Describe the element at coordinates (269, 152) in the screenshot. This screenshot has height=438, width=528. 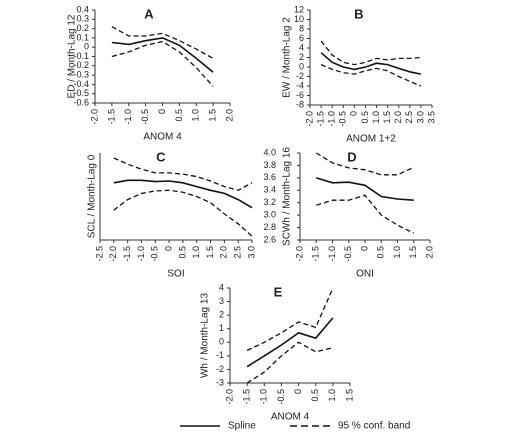
I see `y-tick-label: 4.0` at that location.